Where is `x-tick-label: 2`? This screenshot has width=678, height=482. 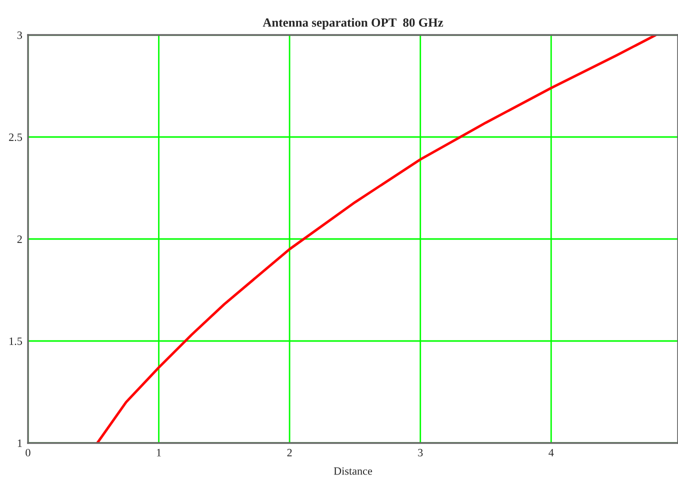
x-tick-label: 2 is located at coordinates (289, 452).